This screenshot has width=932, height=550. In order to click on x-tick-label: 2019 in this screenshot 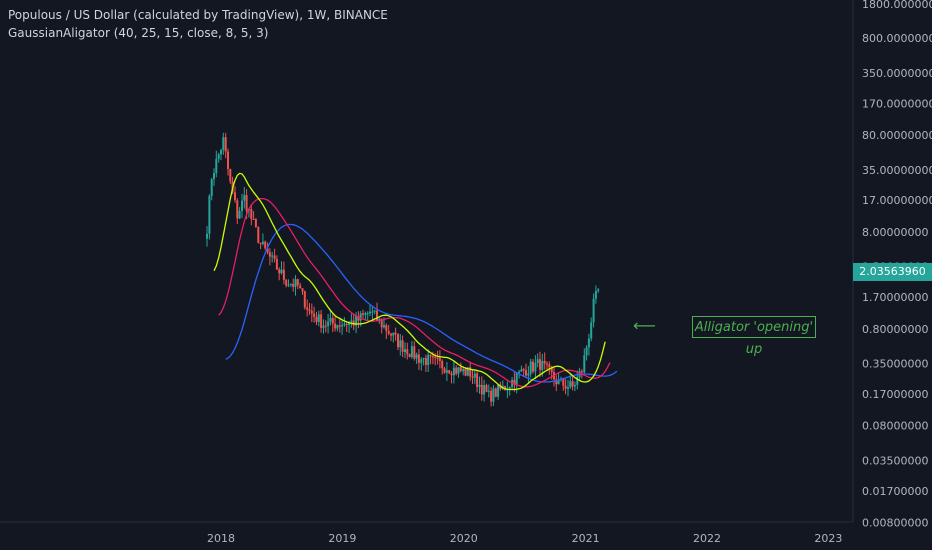, I will do `click(342, 538)`.